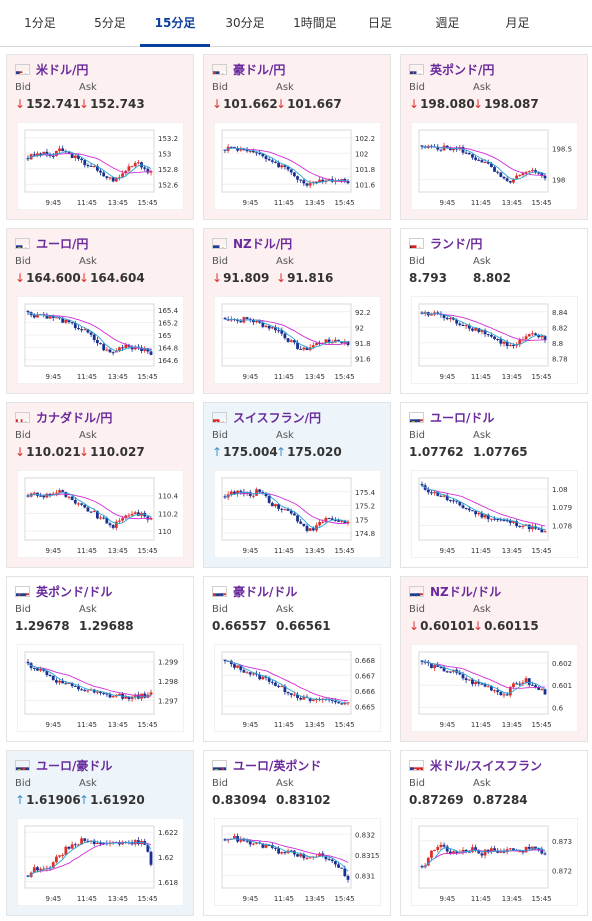 This screenshot has width=592, height=921. What do you see at coordinates (315, 203) in the screenshot?
I see `x-tick-label: 13:45` at bounding box center [315, 203].